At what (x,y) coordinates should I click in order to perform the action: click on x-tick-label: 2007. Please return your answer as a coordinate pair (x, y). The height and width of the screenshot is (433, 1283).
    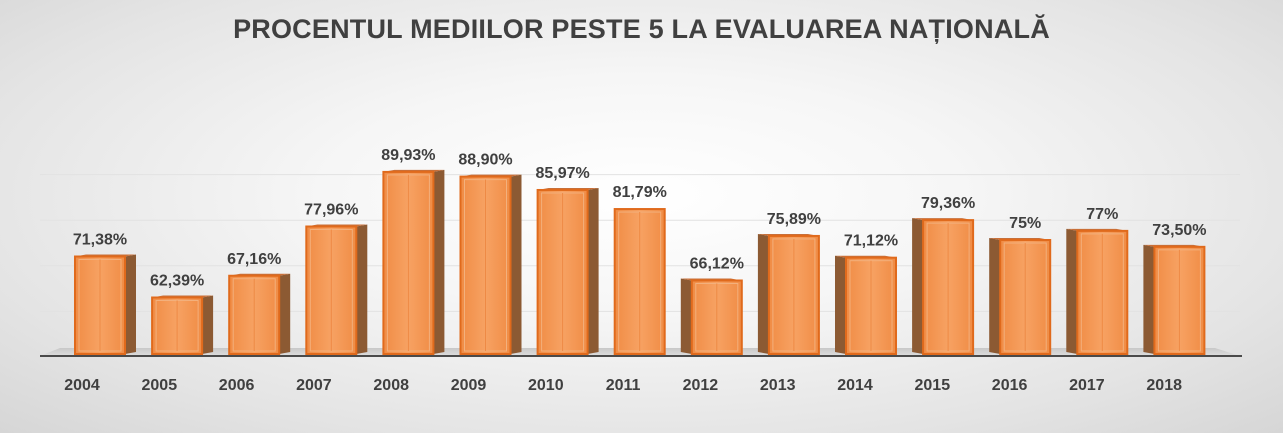
    Looking at the image, I should click on (314, 385).